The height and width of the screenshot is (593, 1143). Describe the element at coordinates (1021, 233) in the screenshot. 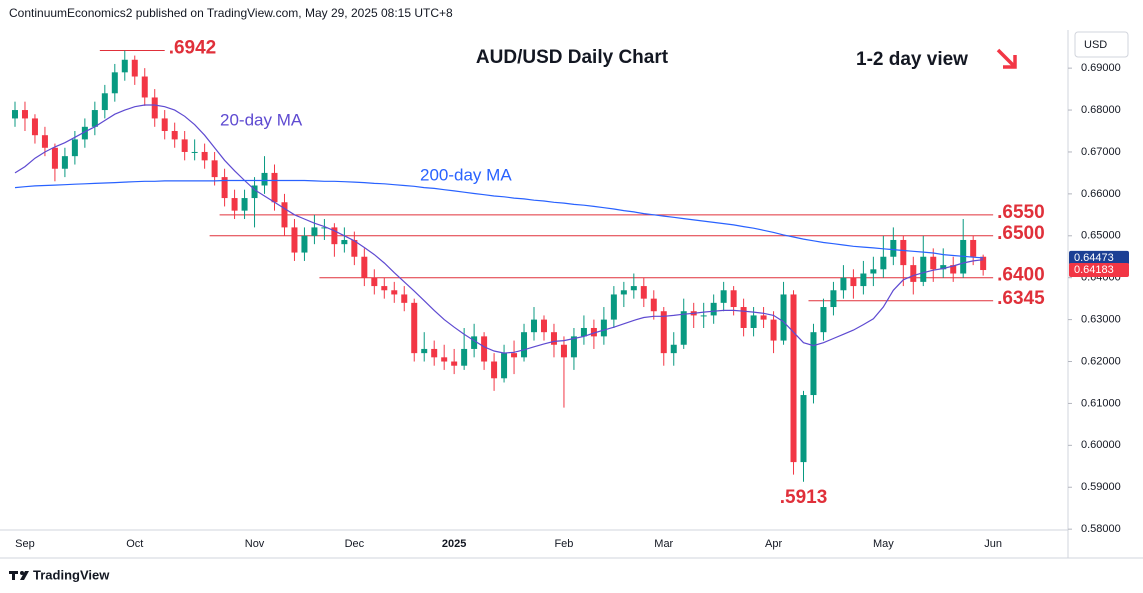

I see `level-label: .6500` at that location.